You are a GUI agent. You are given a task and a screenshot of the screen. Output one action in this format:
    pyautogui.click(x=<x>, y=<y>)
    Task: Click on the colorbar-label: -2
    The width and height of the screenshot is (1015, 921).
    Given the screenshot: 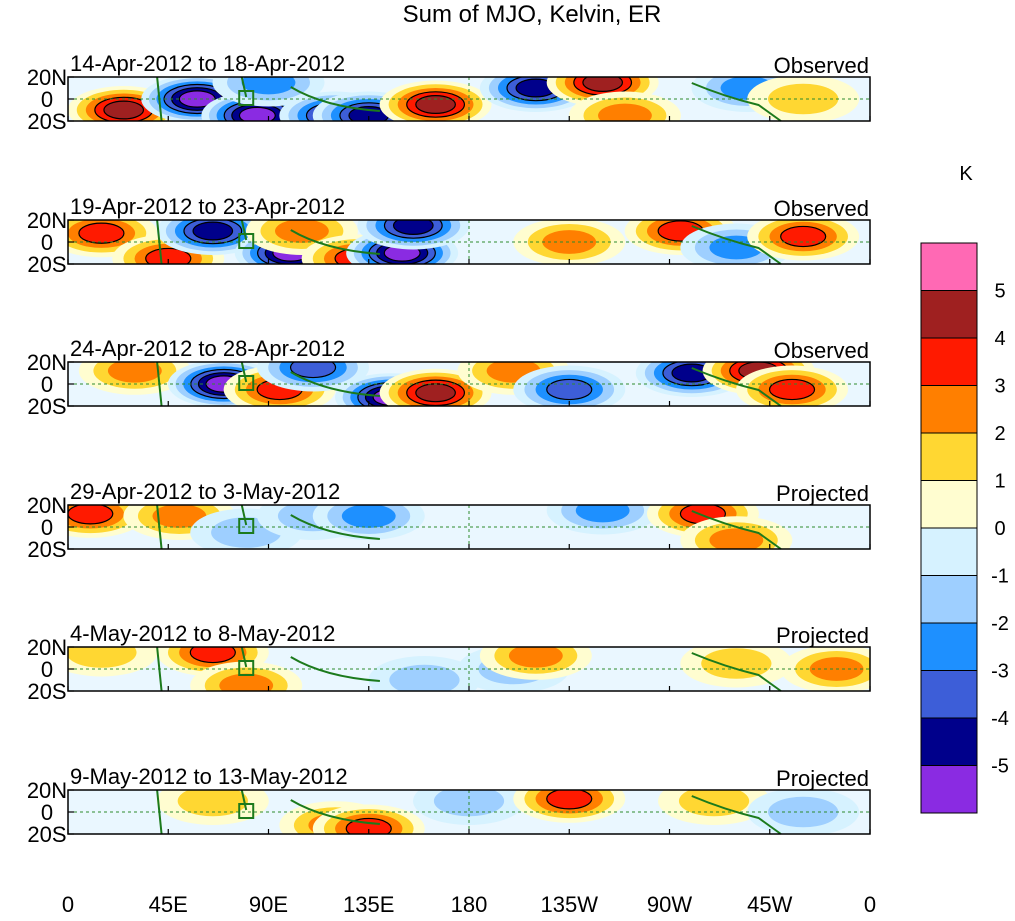 What is the action you would take?
    pyautogui.click(x=1000, y=624)
    